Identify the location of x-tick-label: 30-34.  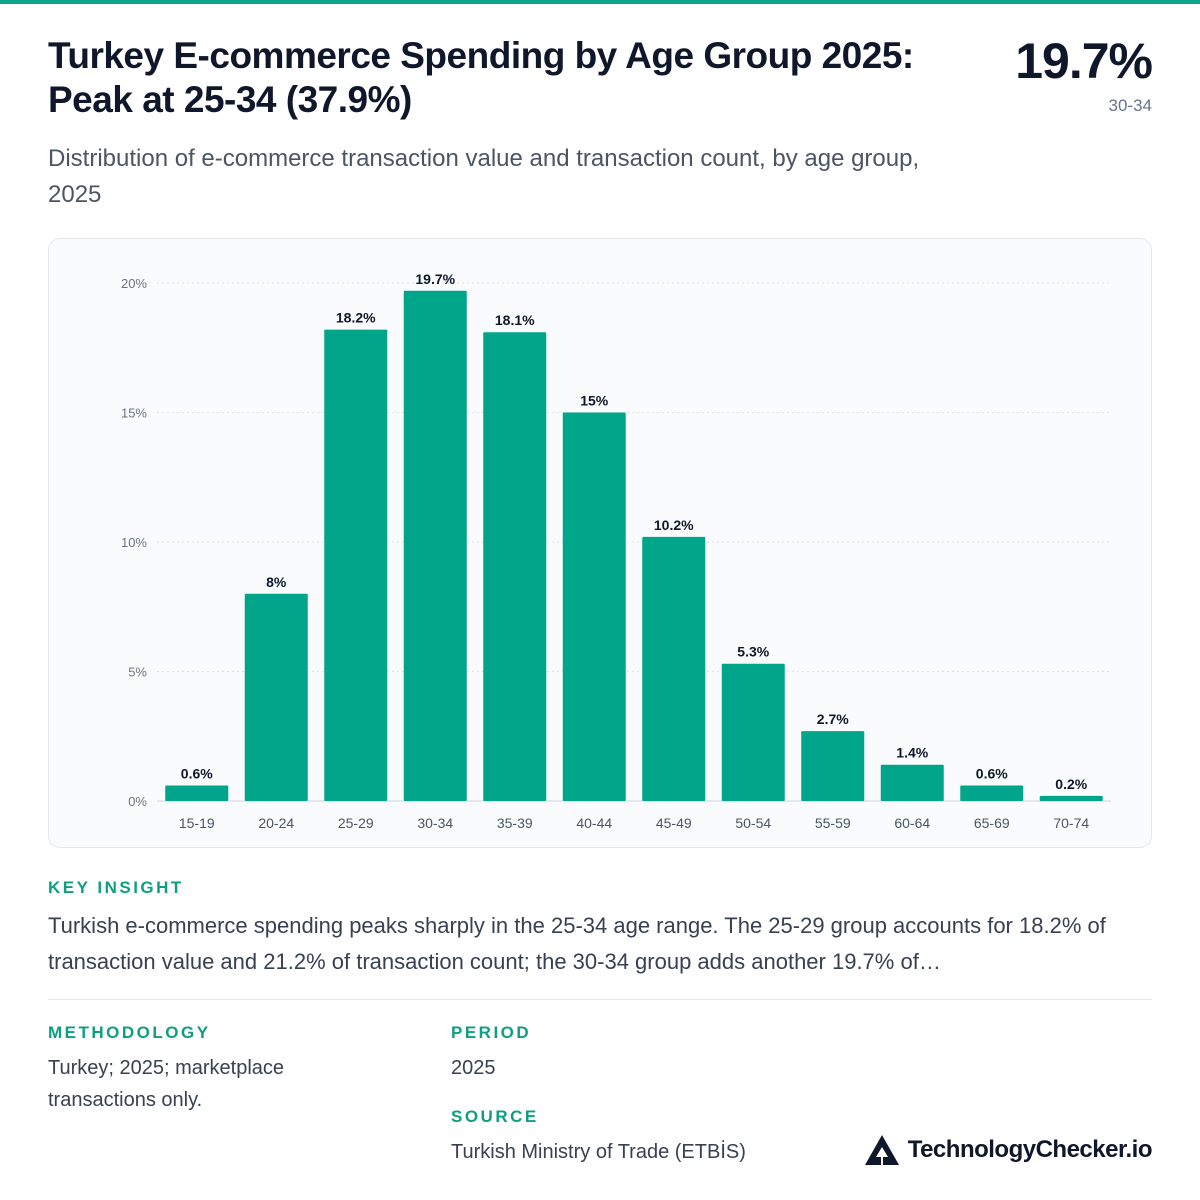
(435, 823).